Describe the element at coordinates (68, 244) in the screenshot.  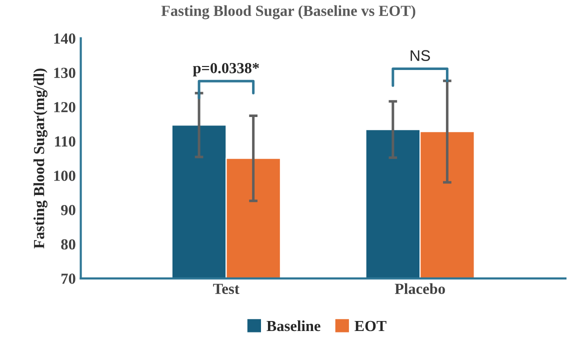
I see `y-tick-label: 80` at that location.